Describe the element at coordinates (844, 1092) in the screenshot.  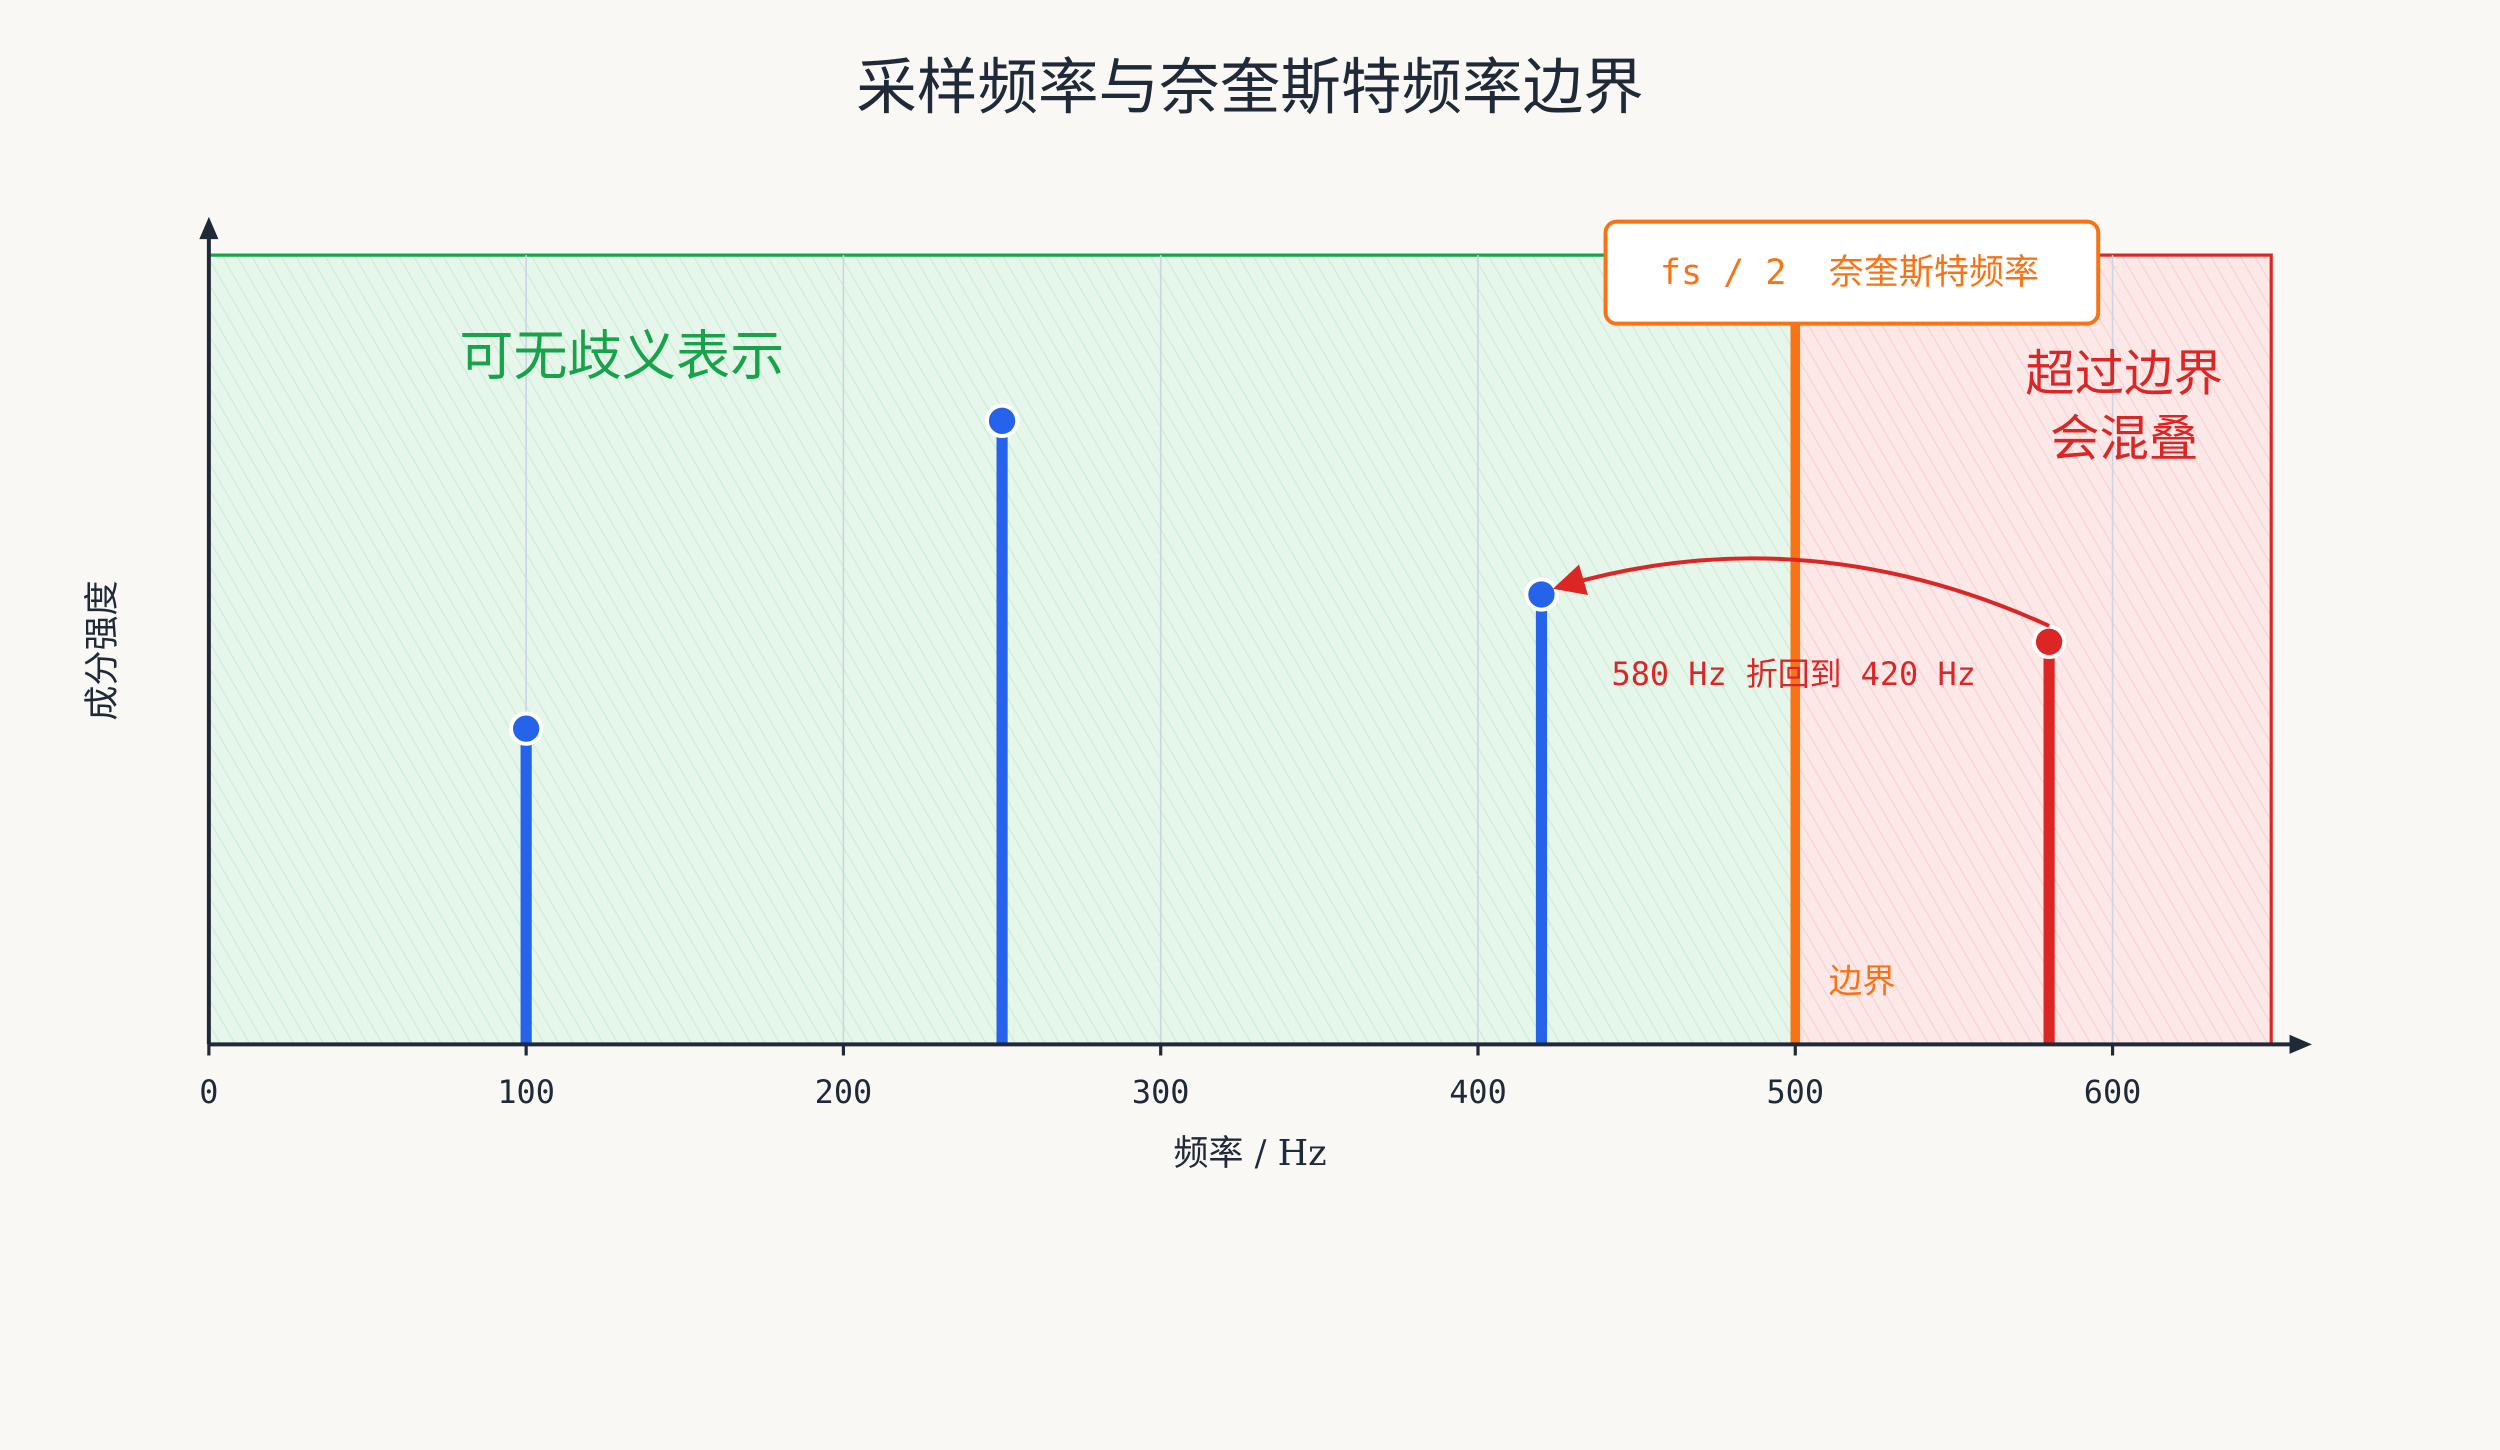
I see `x-tick-label: 200` at that location.